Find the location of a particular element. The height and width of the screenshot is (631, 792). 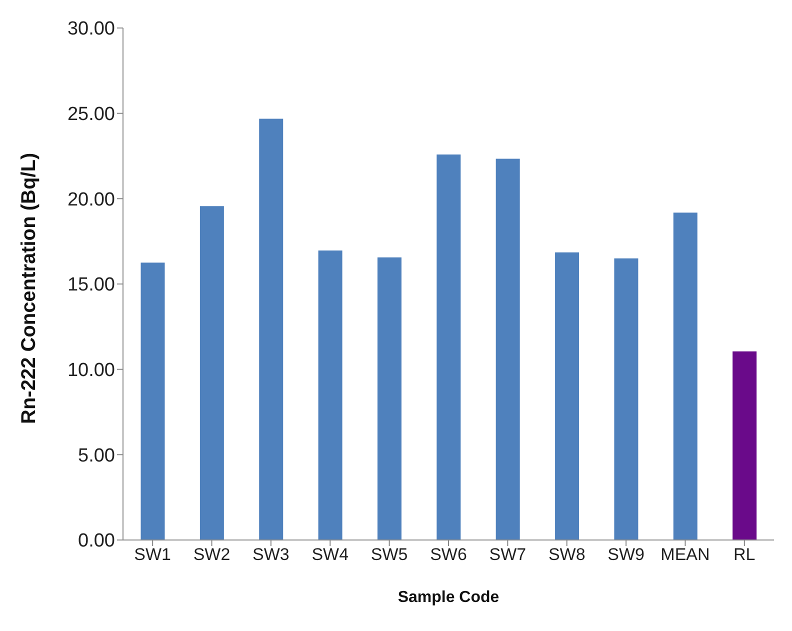

x-tick-label: SW7 is located at coordinates (507, 554).